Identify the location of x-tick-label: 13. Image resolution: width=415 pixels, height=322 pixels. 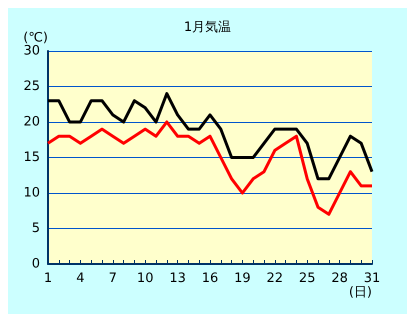
(177, 278).